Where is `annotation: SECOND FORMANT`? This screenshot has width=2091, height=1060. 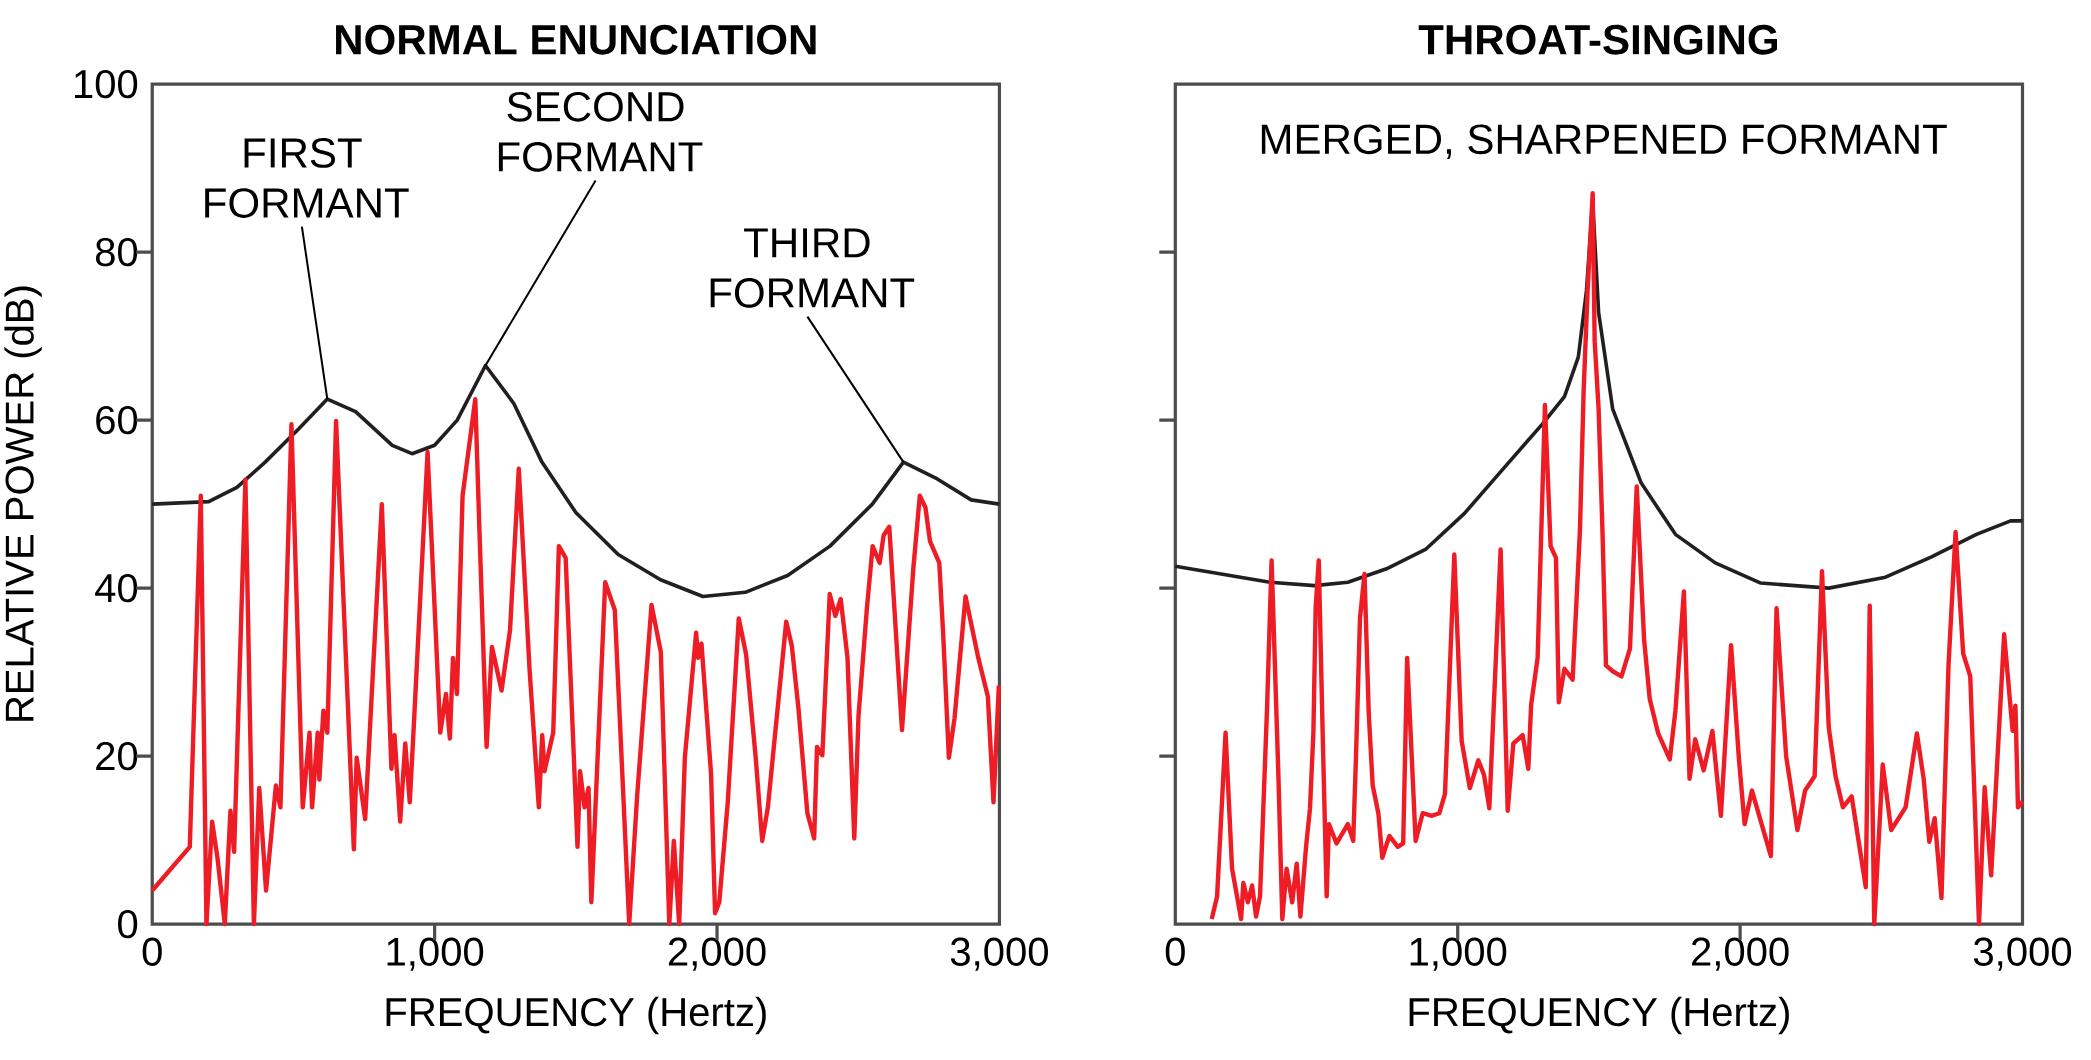 annotation: SECOND FORMANT is located at coordinates (600, 131).